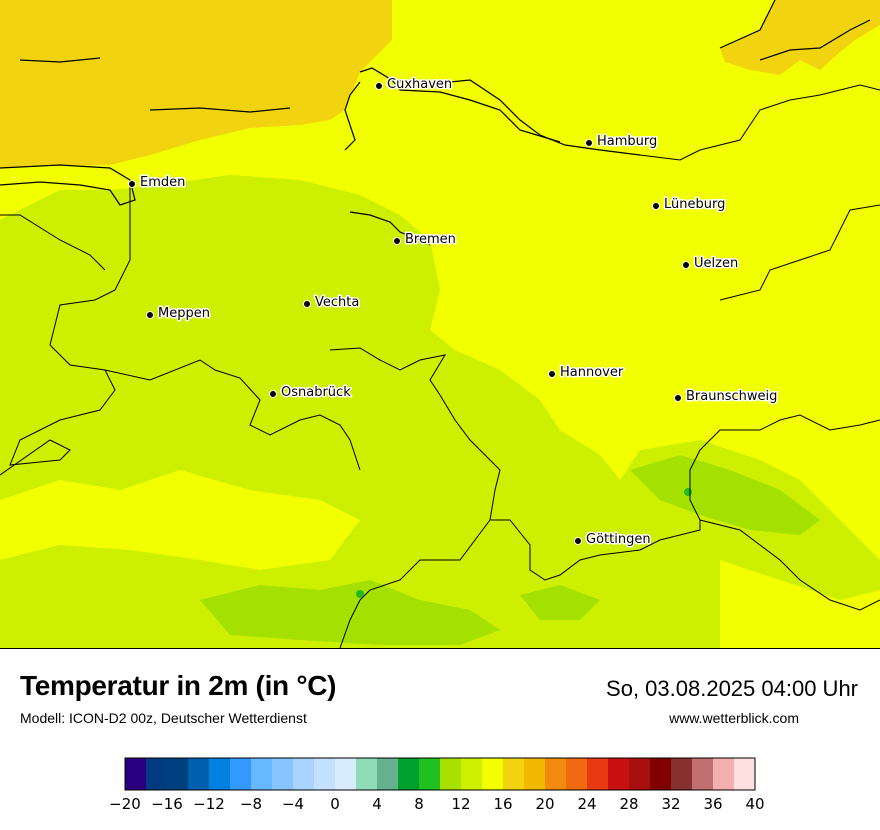 The height and width of the screenshot is (830, 880). What do you see at coordinates (586, 804) in the screenshot?
I see `colorbar-tick-label: 24` at bounding box center [586, 804].